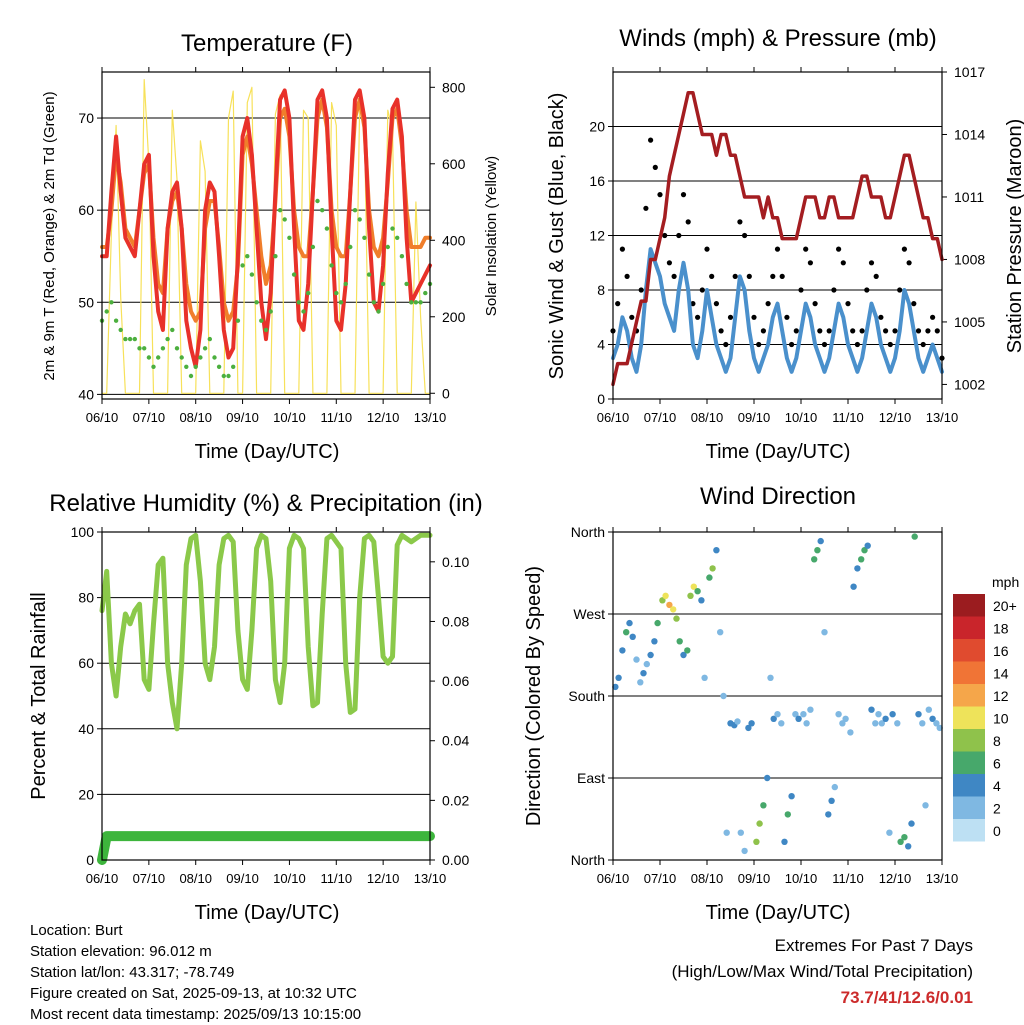 This screenshot has height=1025, width=1024. Describe the element at coordinates (801, 417) in the screenshot. I see `x-tick-label: 10/10` at that location.